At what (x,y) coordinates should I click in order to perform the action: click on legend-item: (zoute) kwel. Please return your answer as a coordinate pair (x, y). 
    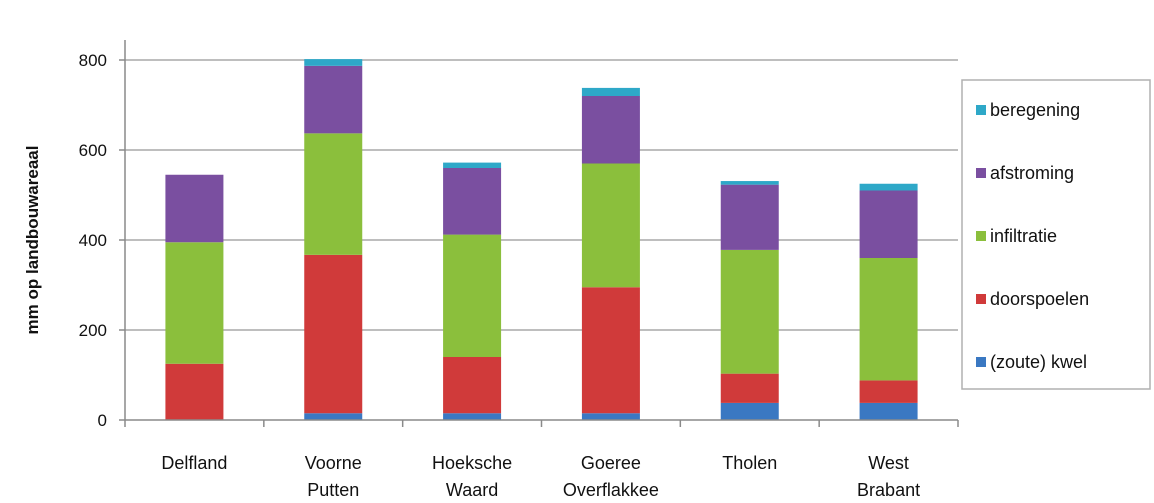
    Looking at the image, I should click on (1031, 362).